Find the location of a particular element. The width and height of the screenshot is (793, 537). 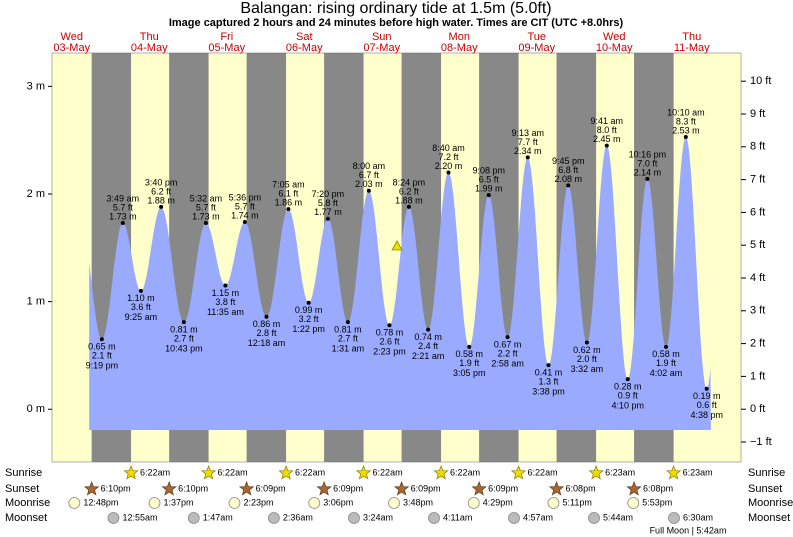

tide-label: 2.4 ft is located at coordinates (428, 346).